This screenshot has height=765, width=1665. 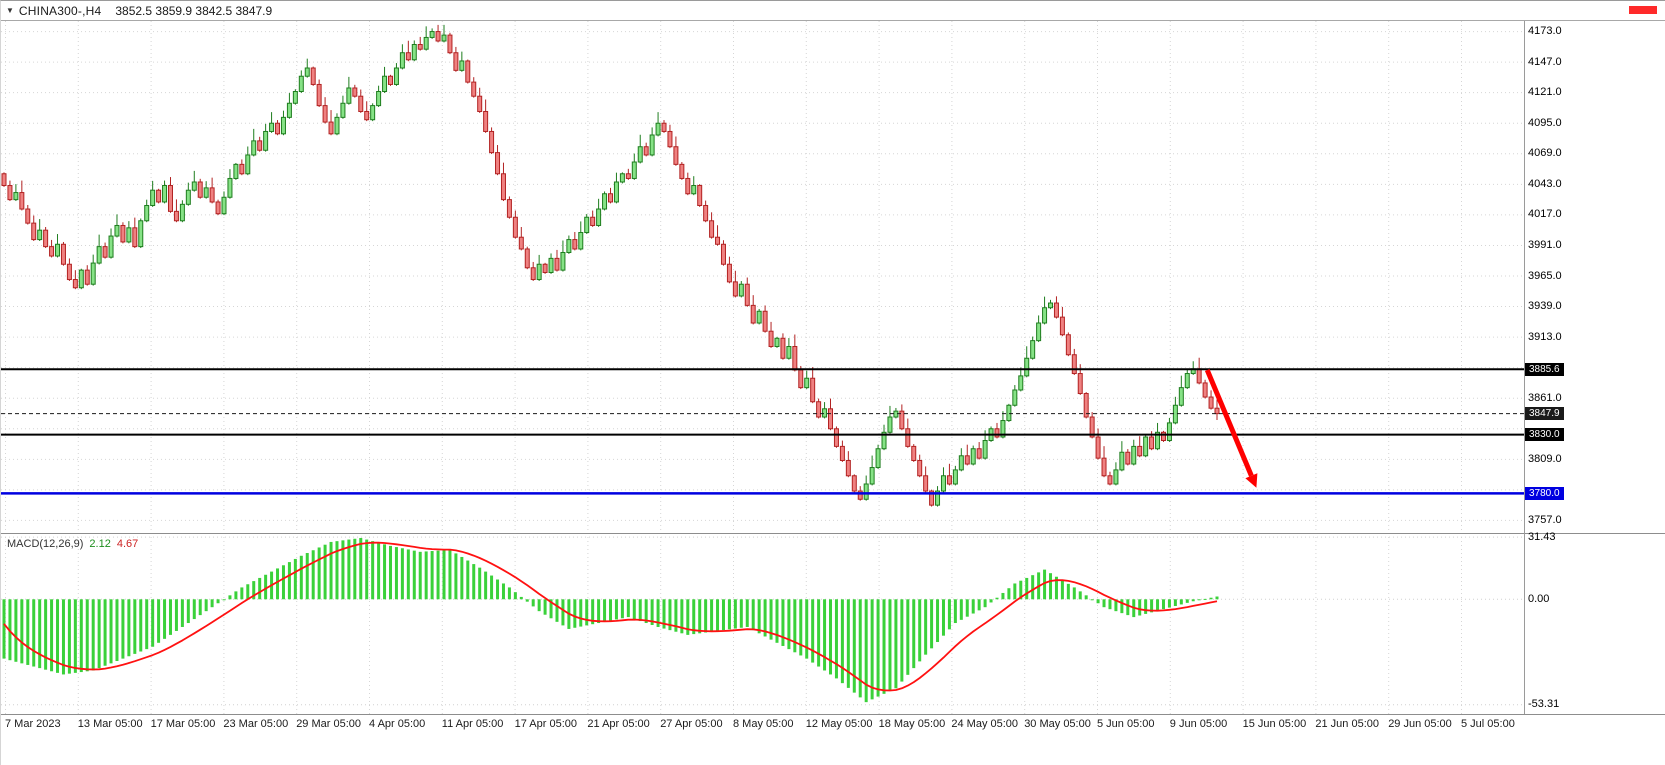 What do you see at coordinates (100, 544) in the screenshot?
I see `macd-value: 2.12` at bounding box center [100, 544].